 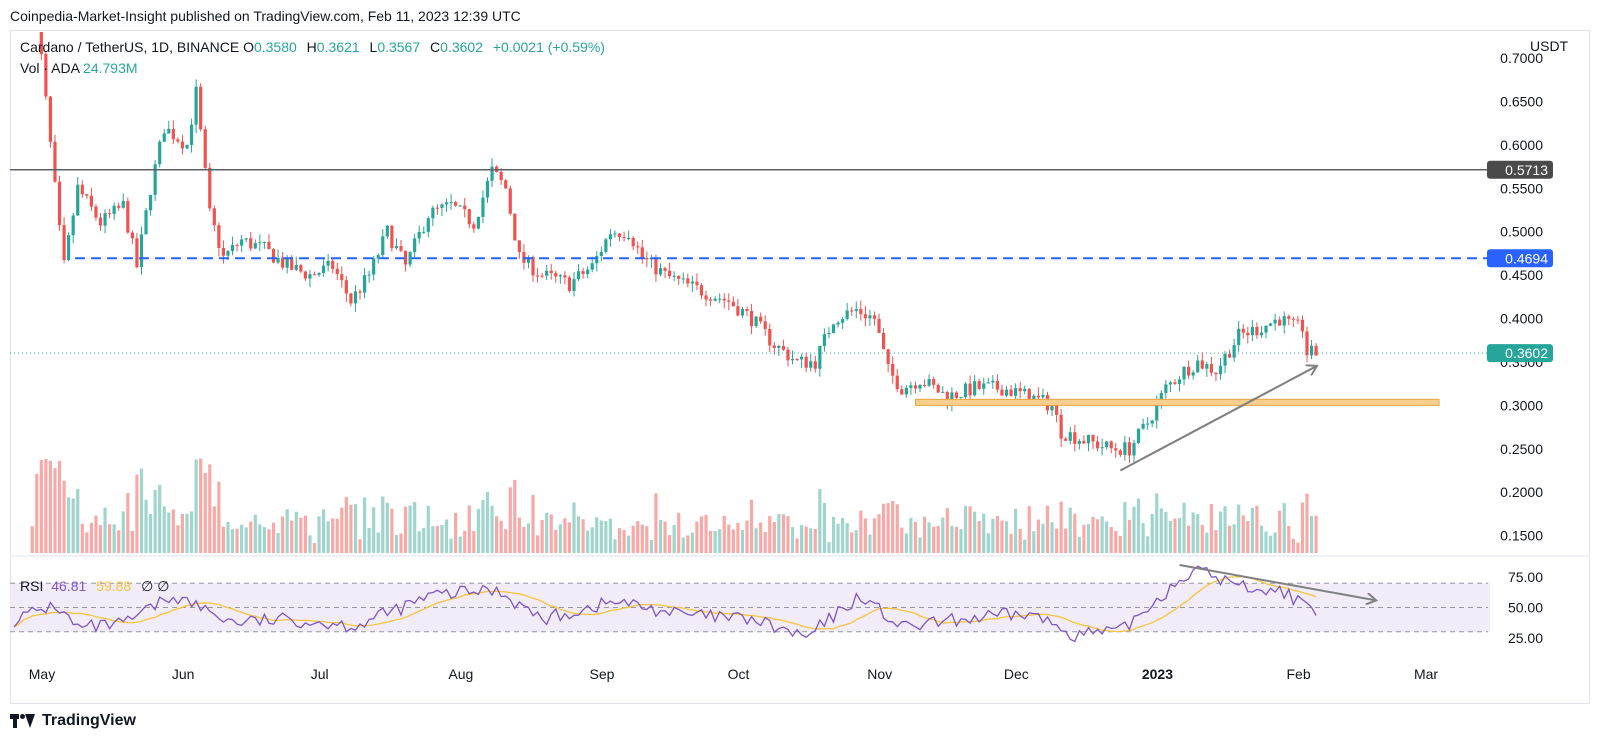 What do you see at coordinates (32, 586) in the screenshot?
I see `rsi-label: RSI` at bounding box center [32, 586].